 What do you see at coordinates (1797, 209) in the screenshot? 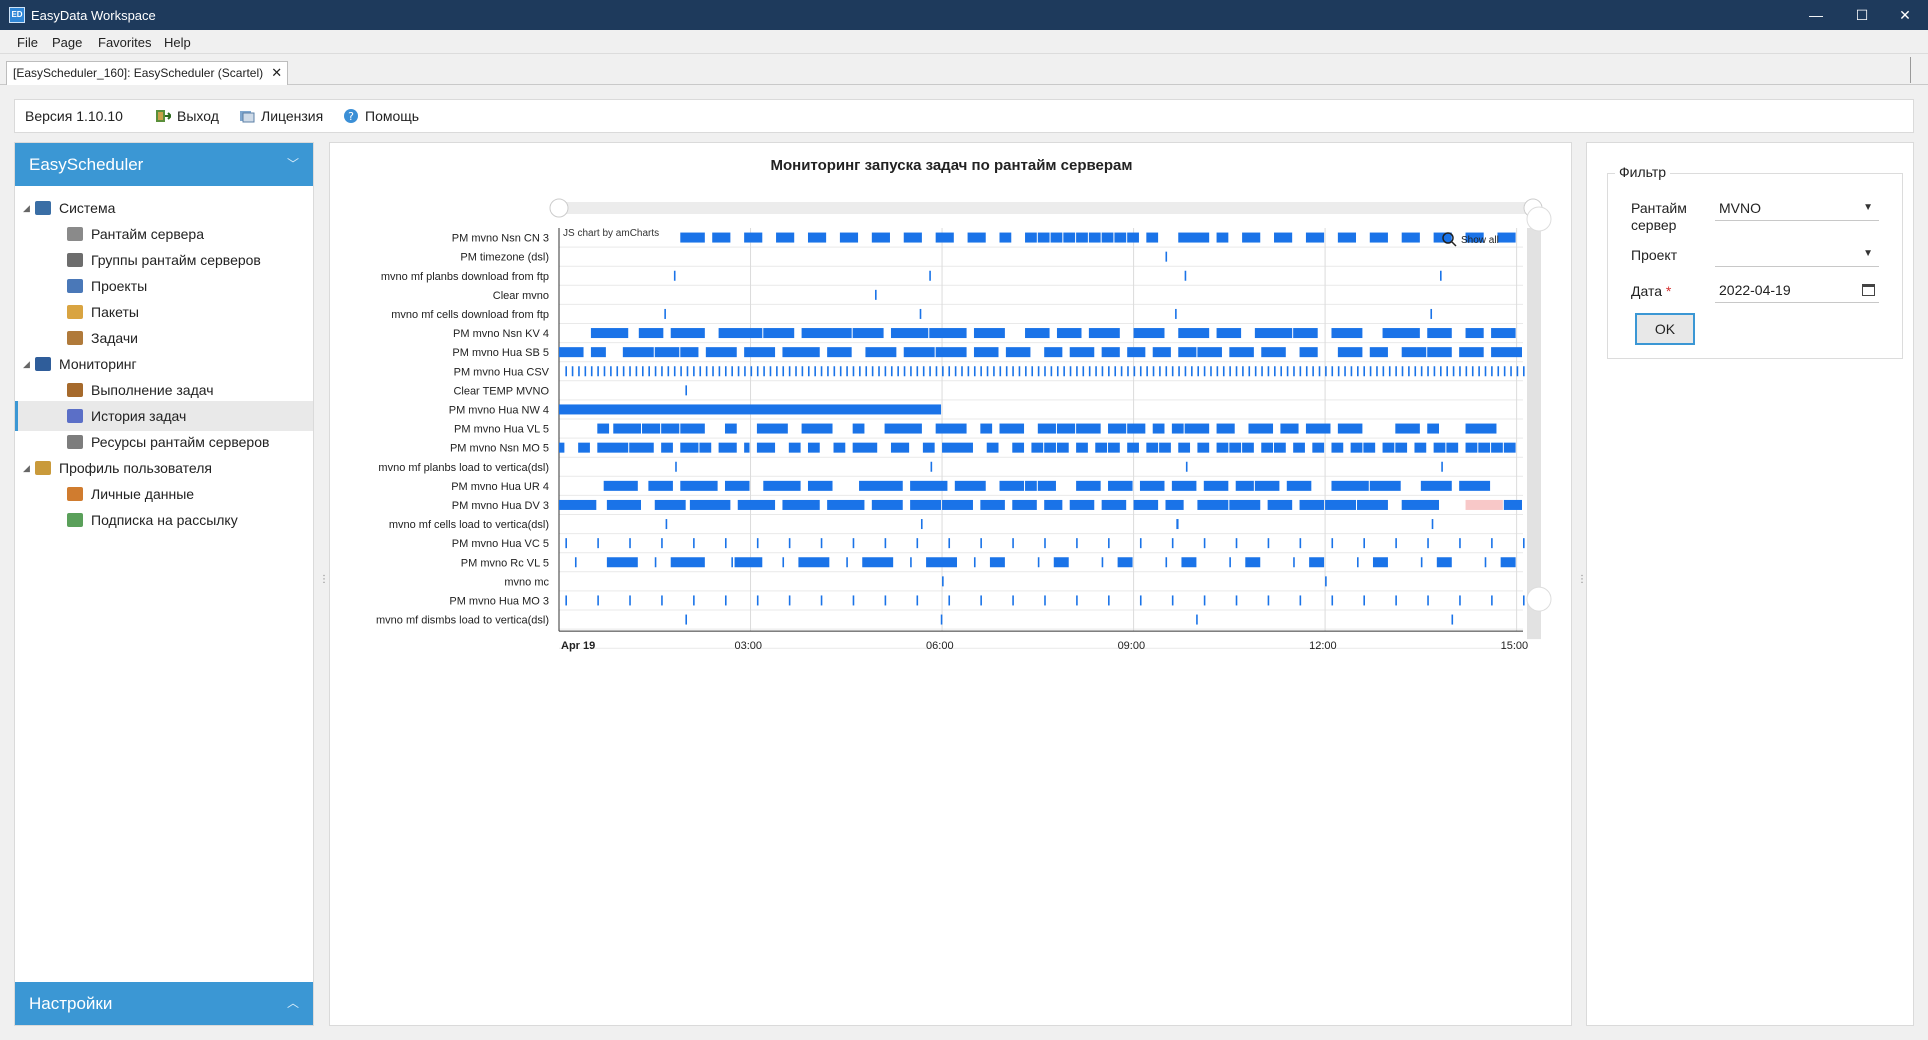
I see `runtime-server-select: MVNO ▼` at bounding box center [1797, 209].